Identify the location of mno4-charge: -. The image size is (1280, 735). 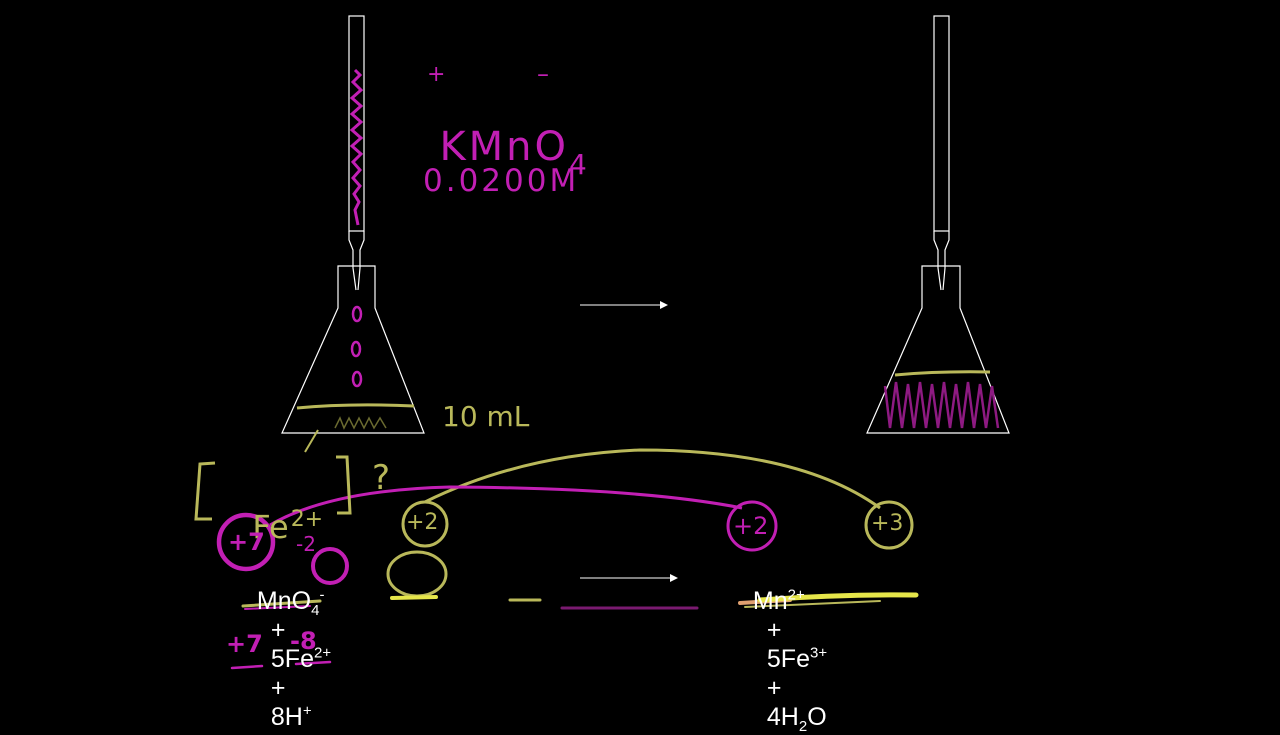
(322, 595).